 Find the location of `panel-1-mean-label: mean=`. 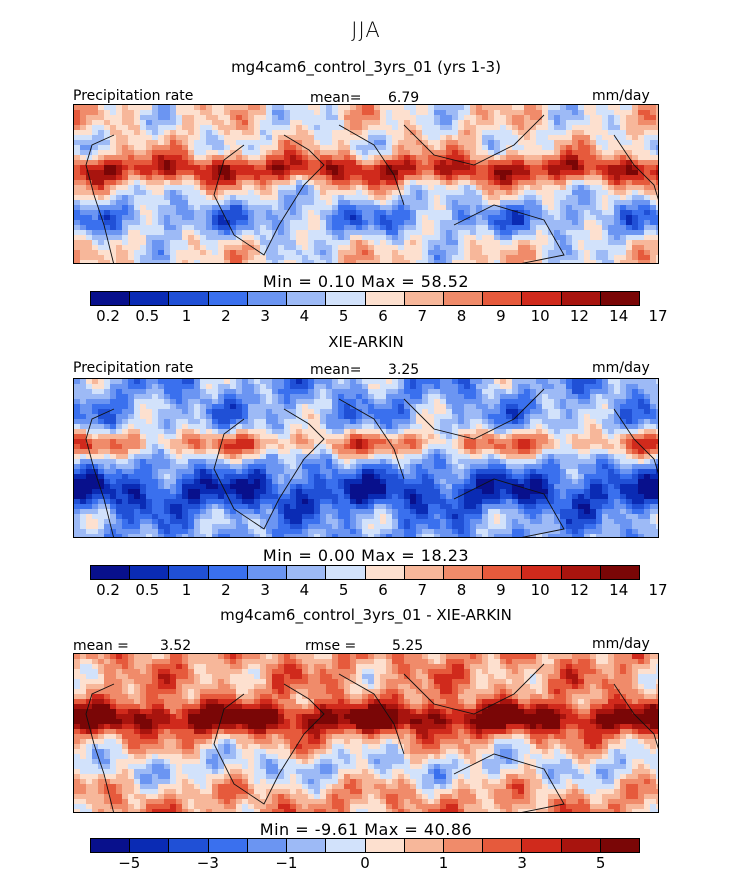

panel-1-mean-label: mean= is located at coordinates (336, 98).